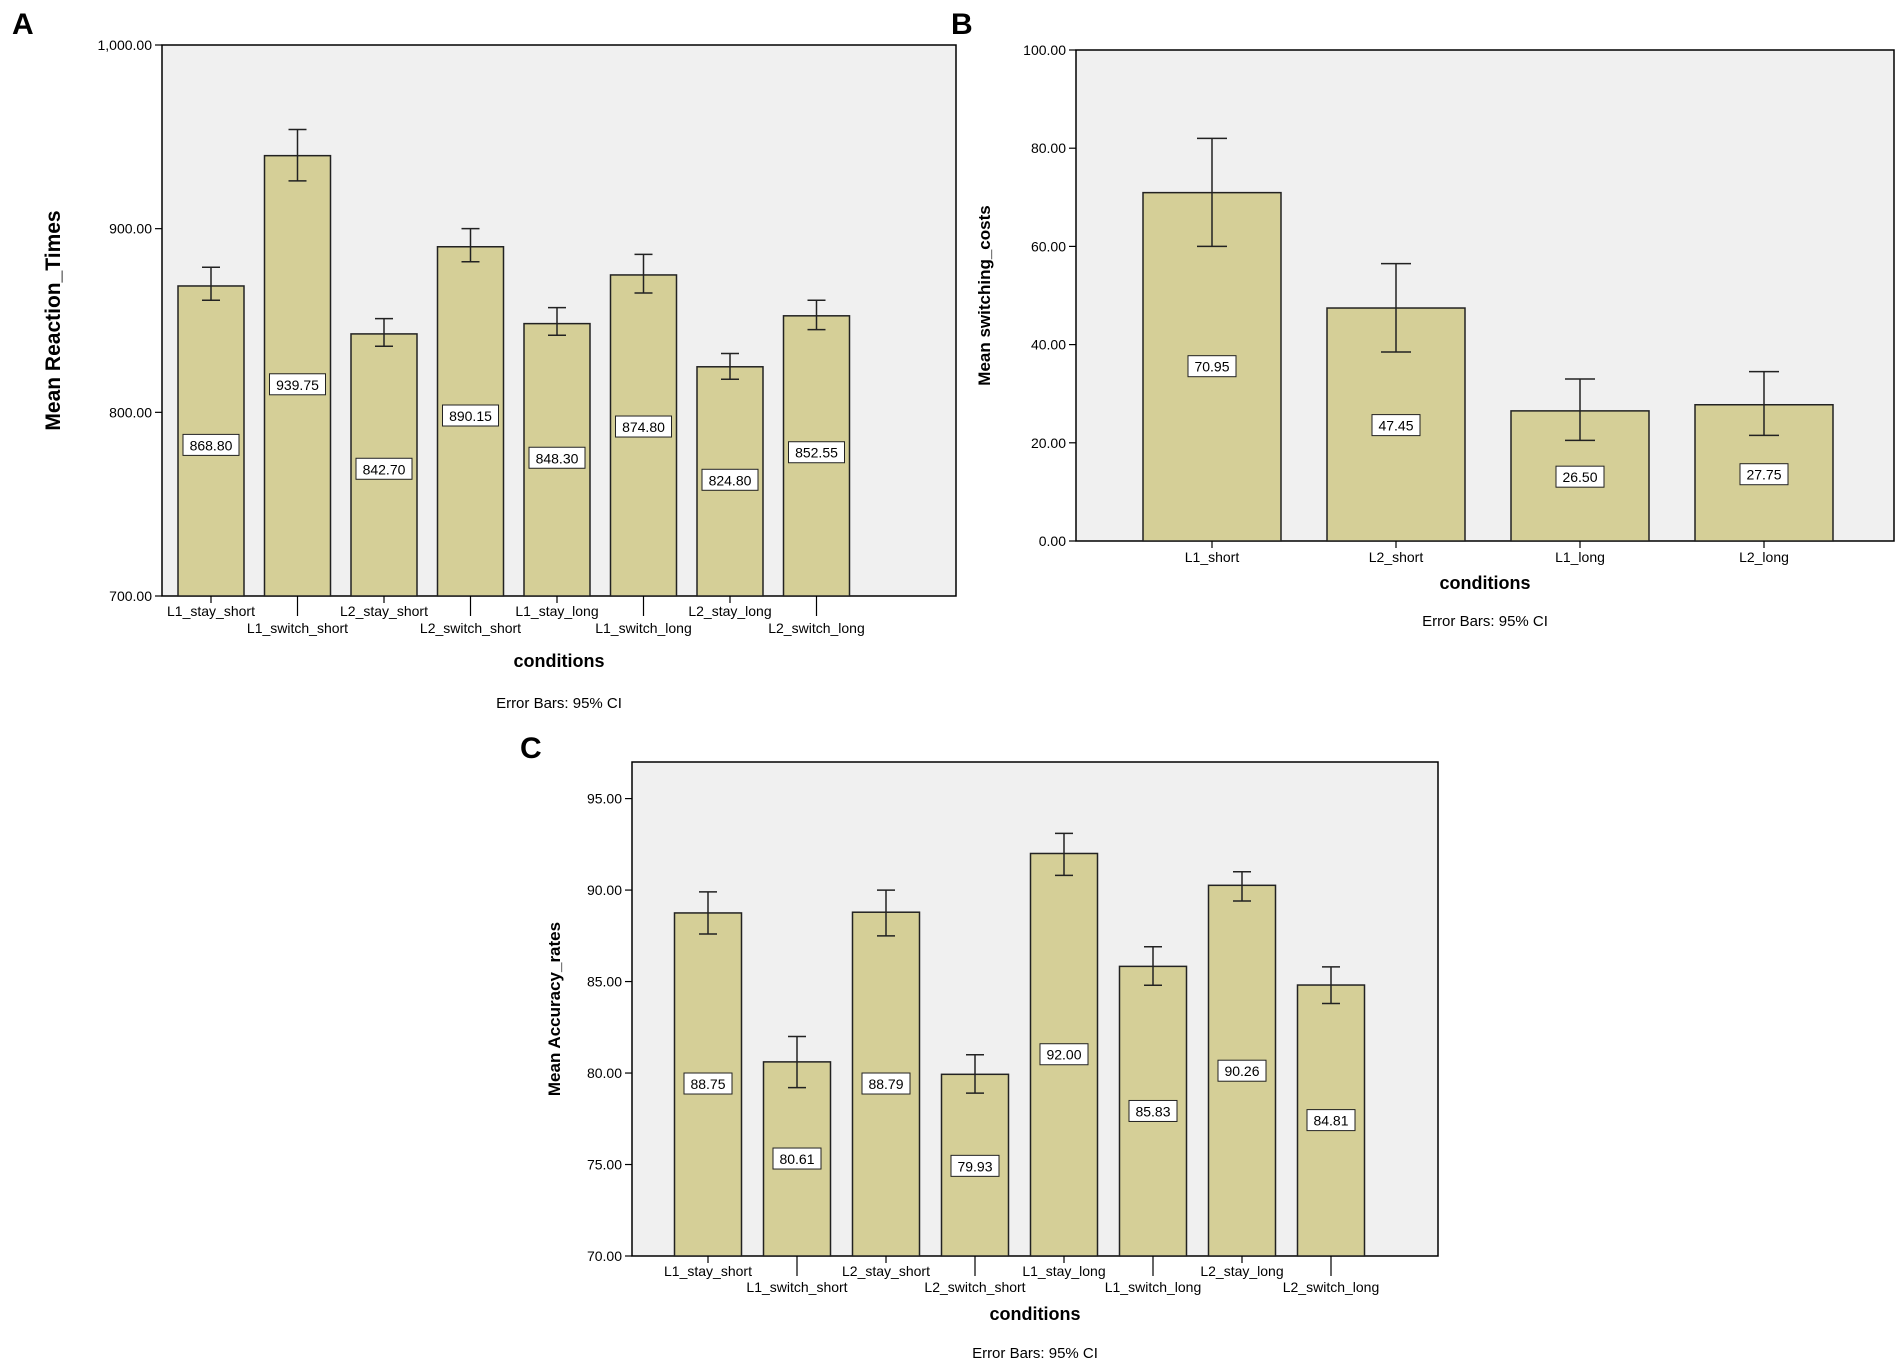  I want to click on value-label-c: 85.83, so click(1152, 1111).